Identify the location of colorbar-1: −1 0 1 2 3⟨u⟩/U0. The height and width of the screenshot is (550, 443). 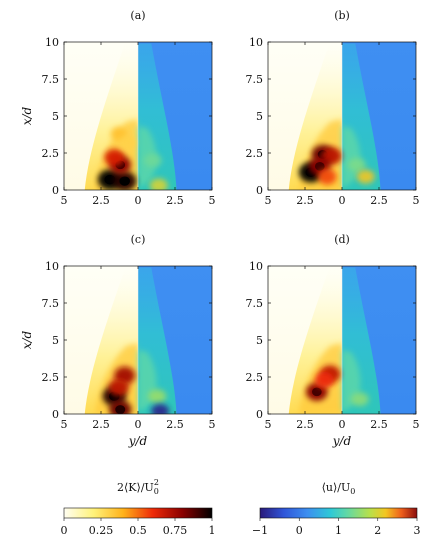
(336, 509).